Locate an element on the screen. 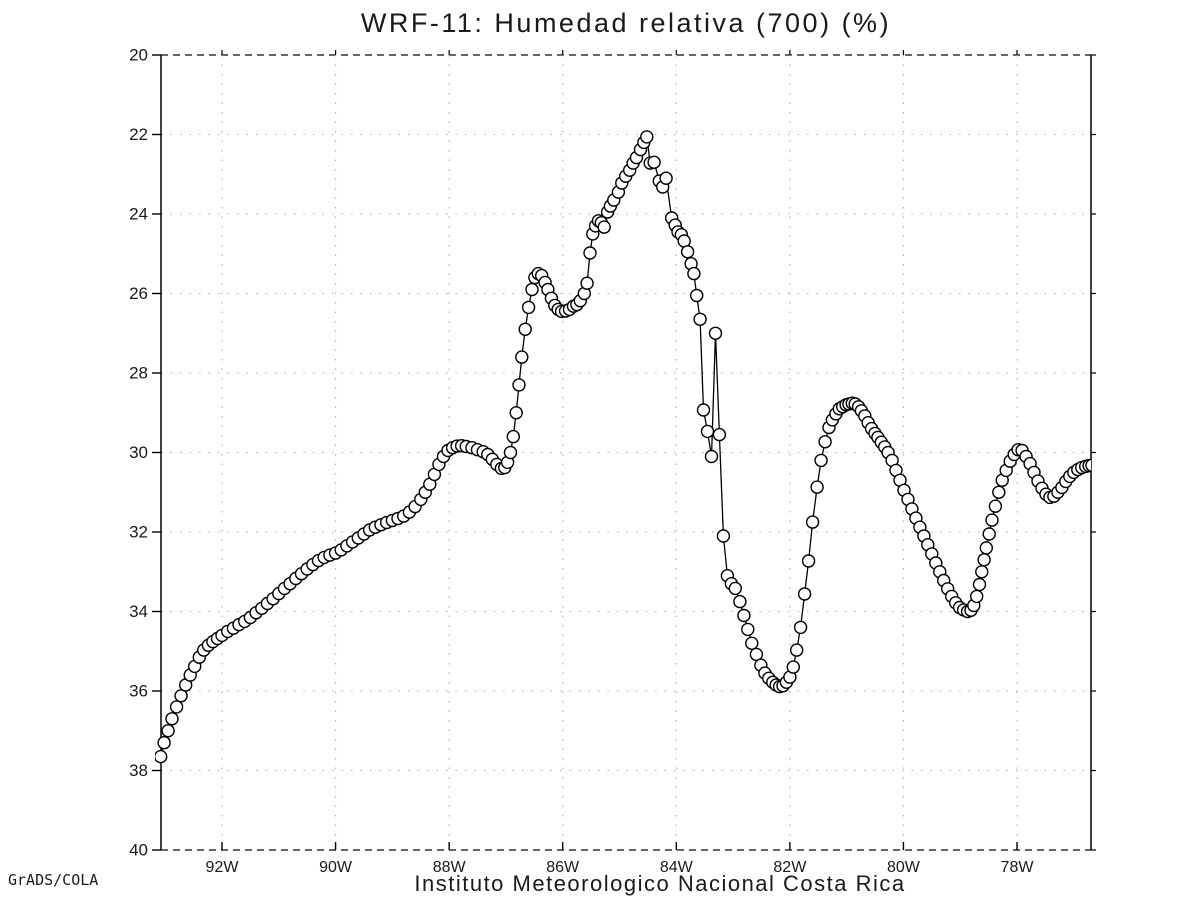  grads-cola-watermark: GrADS/COLA is located at coordinates (53, 880).